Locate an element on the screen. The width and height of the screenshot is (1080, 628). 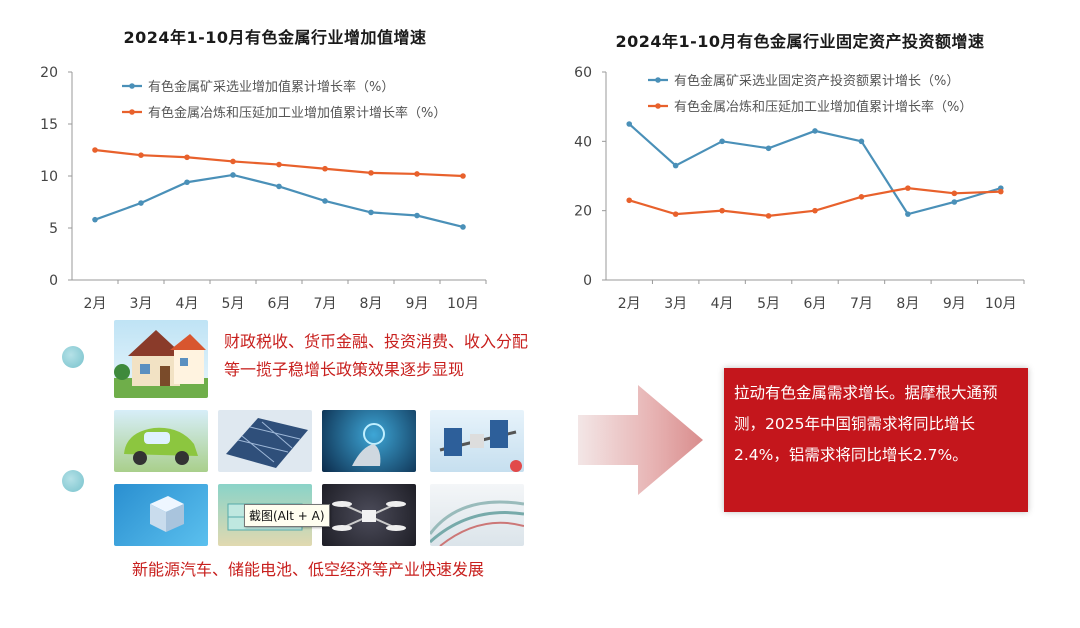
y-tick-label: 10 is located at coordinates (49, 177).